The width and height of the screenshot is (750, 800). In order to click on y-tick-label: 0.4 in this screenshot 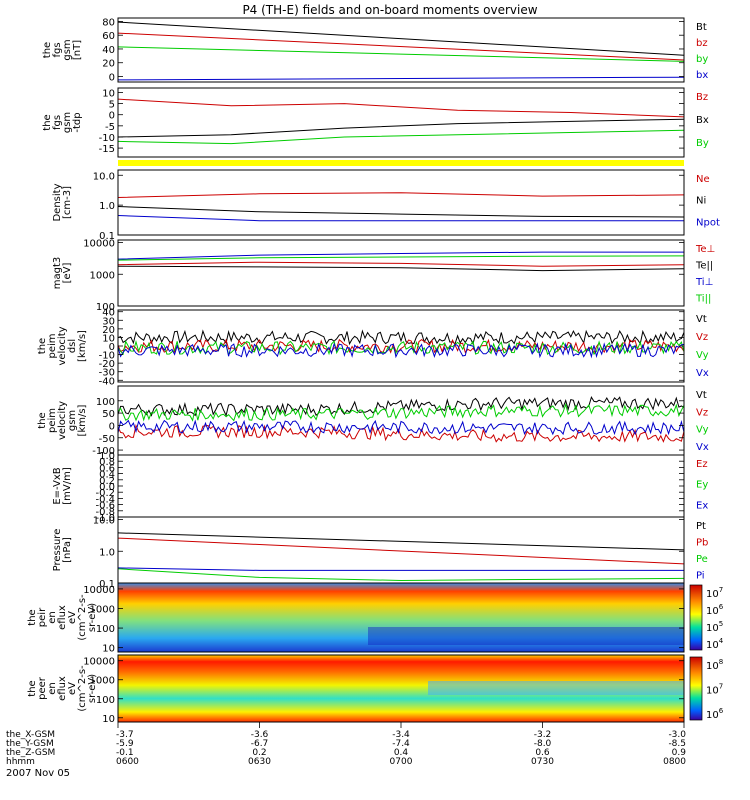, I will do `click(107, 475)`.